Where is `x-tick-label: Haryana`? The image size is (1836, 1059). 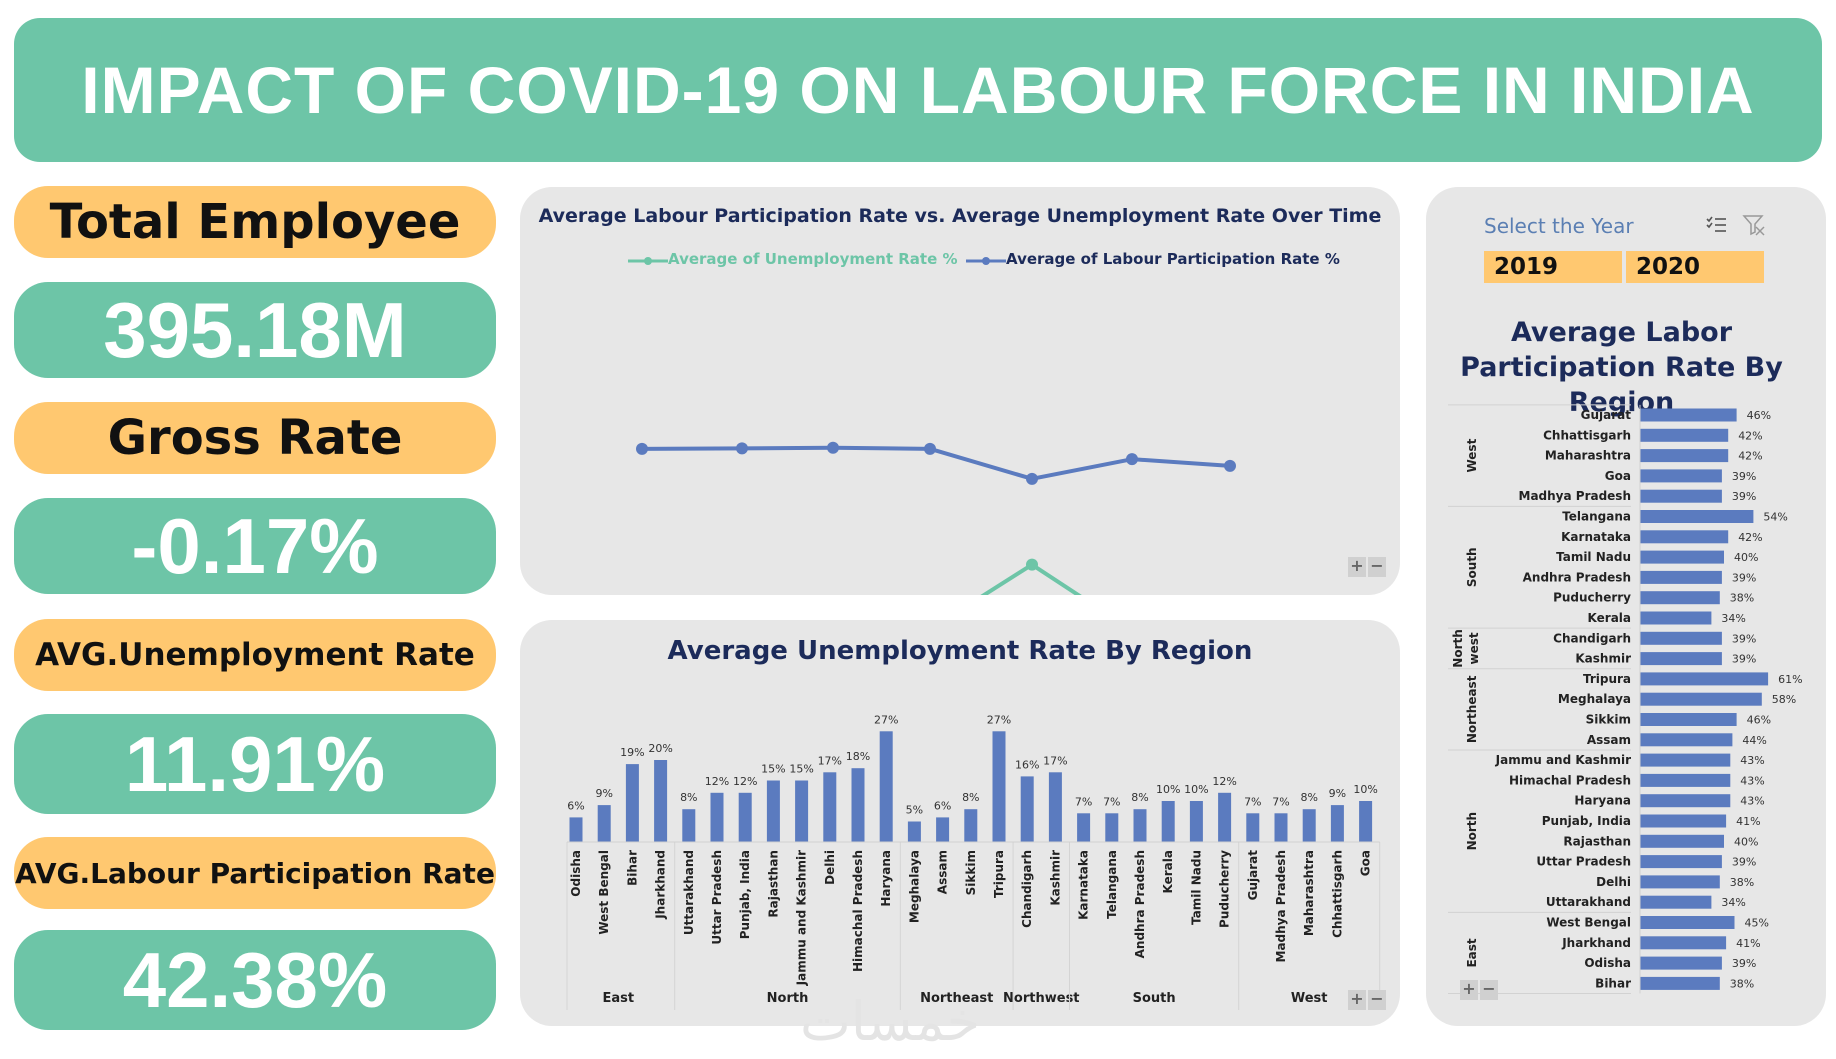
x-tick-label: Haryana is located at coordinates (886, 878).